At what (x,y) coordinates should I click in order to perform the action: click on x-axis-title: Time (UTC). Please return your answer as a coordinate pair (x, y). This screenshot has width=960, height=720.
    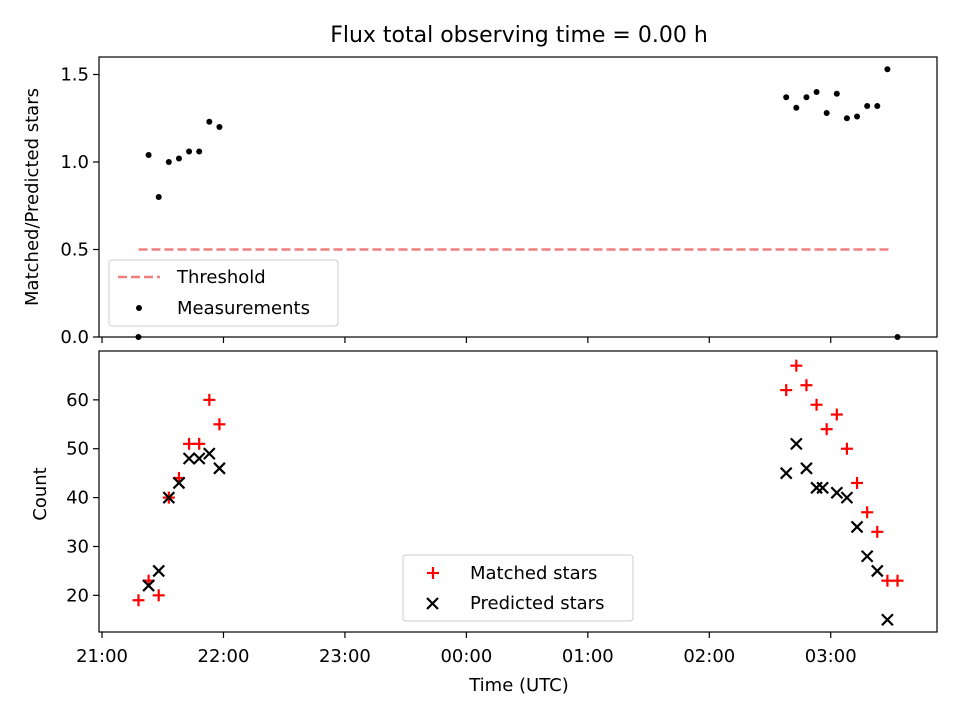
    Looking at the image, I should click on (518, 685).